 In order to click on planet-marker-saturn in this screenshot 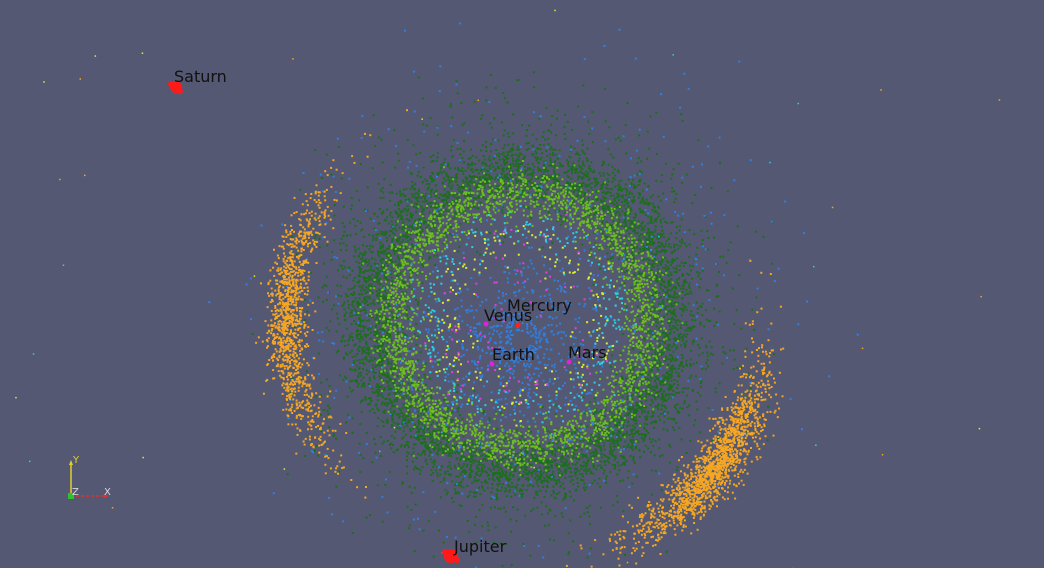, I will do `click(175, 87)`.